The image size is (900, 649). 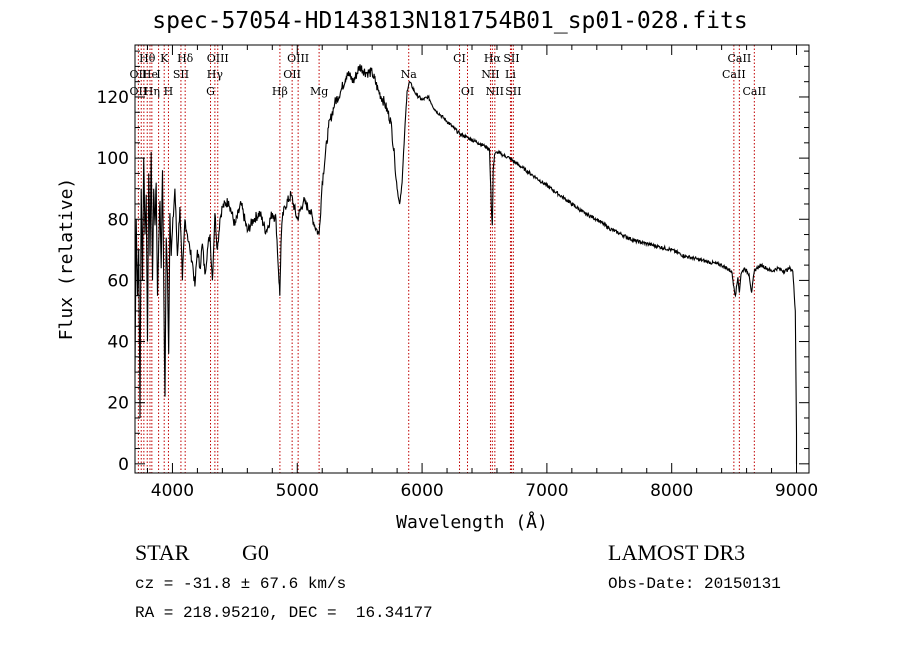 What do you see at coordinates (297, 491) in the screenshot?
I see `x-tick-label: 5000` at bounding box center [297, 491].